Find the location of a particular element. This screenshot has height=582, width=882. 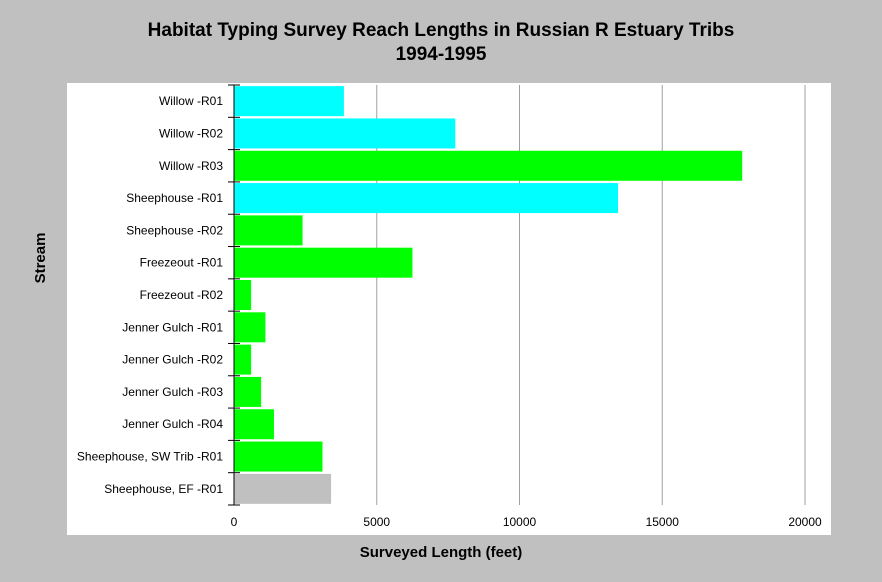

x-tick-label: 5000 is located at coordinates (376, 522).